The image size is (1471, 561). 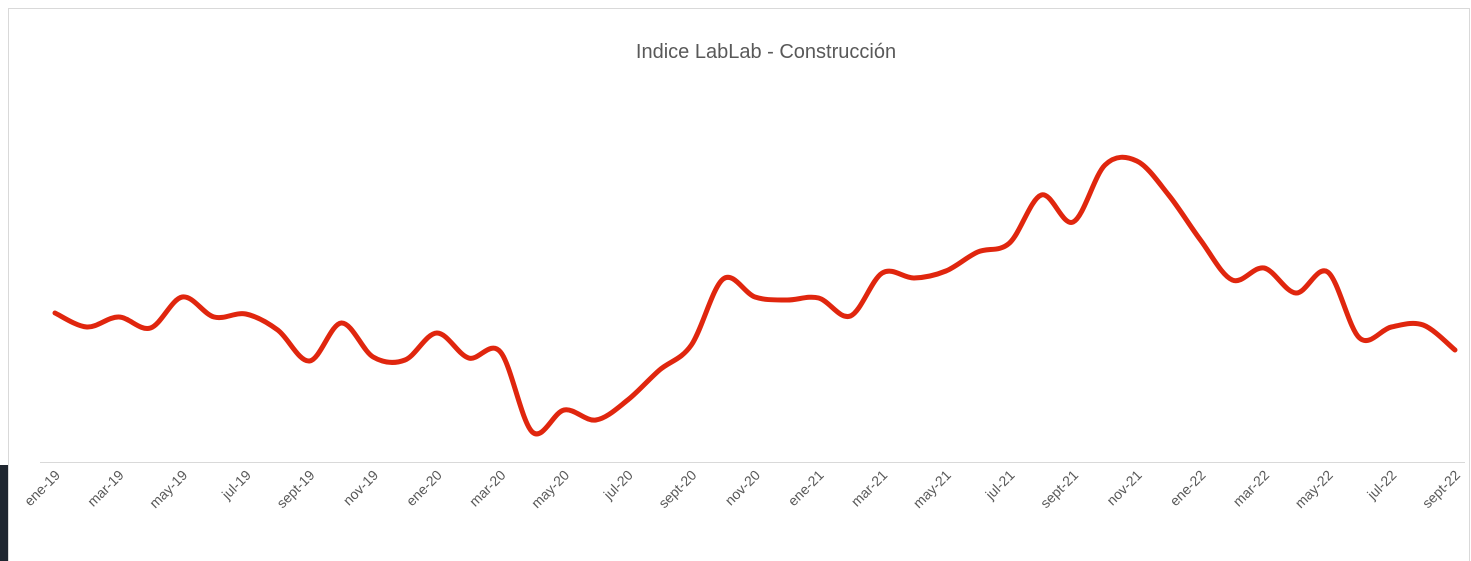 What do you see at coordinates (743, 488) in the screenshot?
I see `x-tick-label: nov-20` at bounding box center [743, 488].